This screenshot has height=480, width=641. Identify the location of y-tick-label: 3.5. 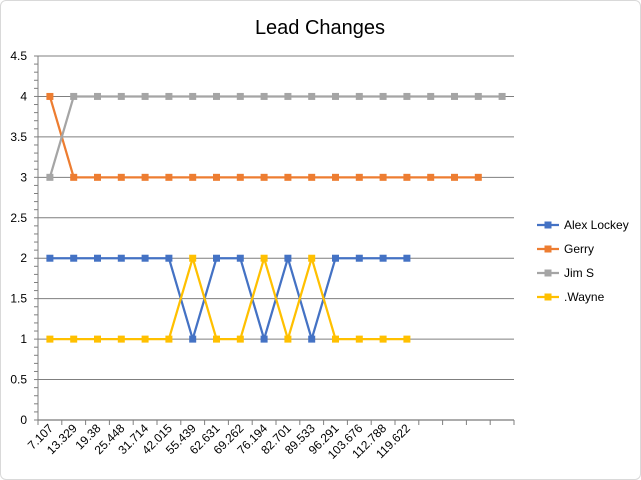
(18, 137).